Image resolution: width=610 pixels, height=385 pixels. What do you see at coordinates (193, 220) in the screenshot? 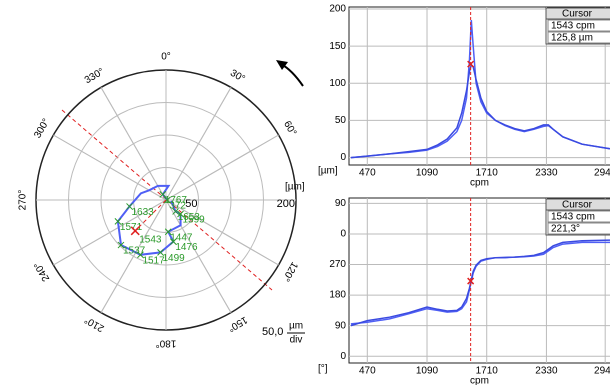
I see `point-label: 1599` at bounding box center [193, 220].